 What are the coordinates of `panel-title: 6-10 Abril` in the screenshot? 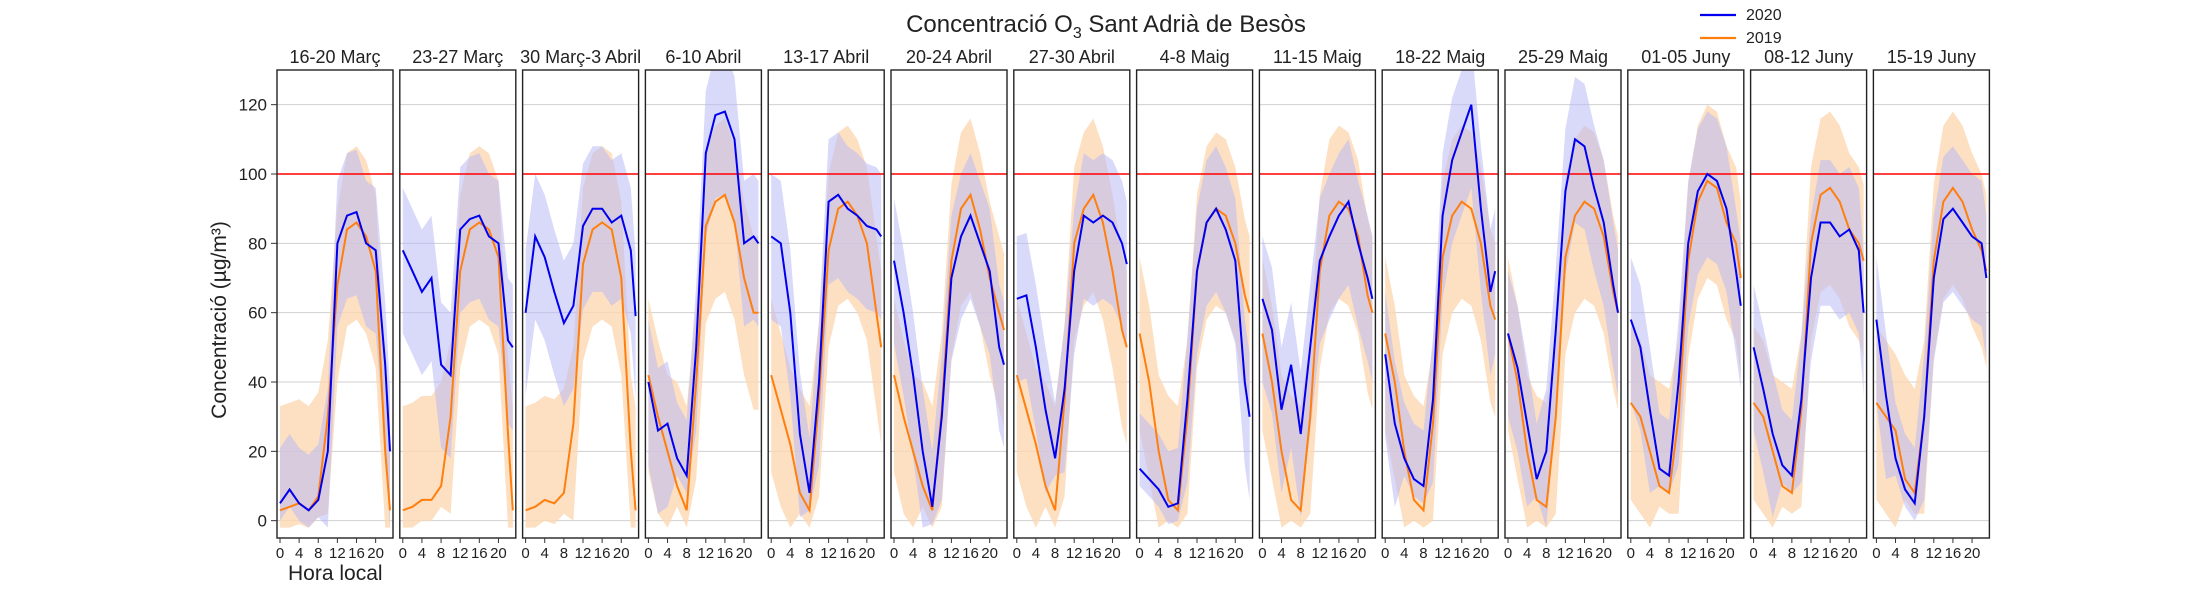 It's located at (703, 57).